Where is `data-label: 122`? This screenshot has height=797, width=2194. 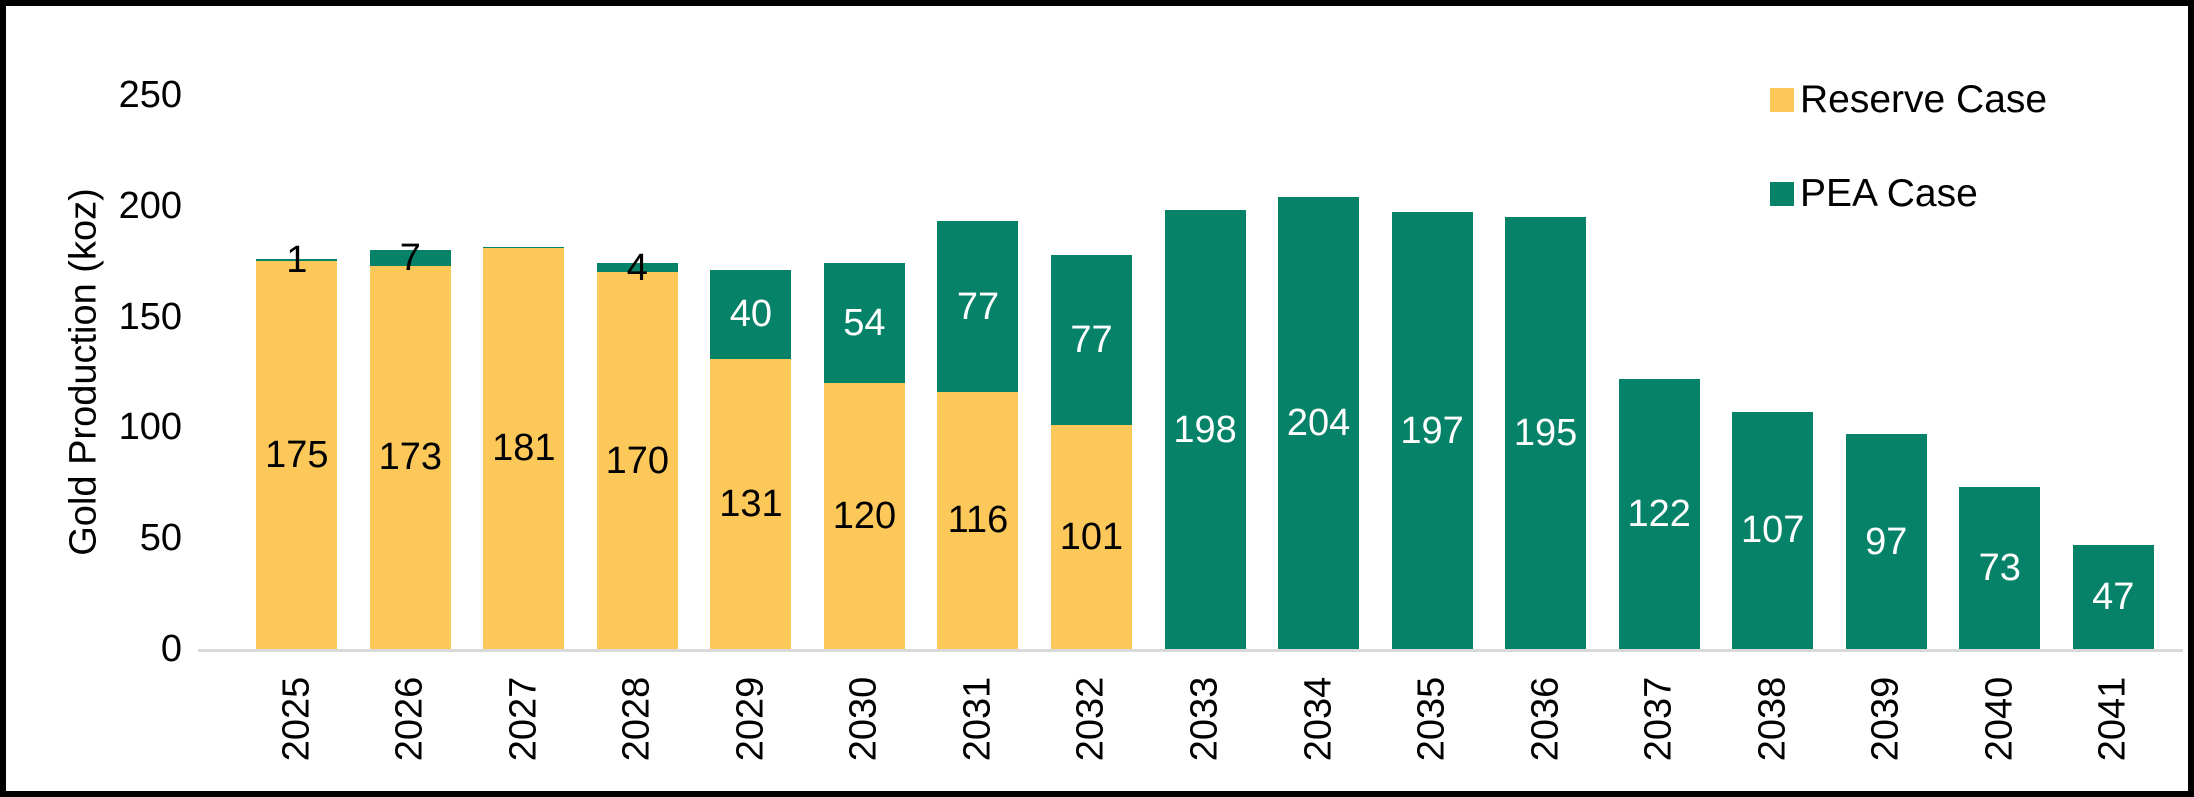 data-label: 122 is located at coordinates (1659, 513).